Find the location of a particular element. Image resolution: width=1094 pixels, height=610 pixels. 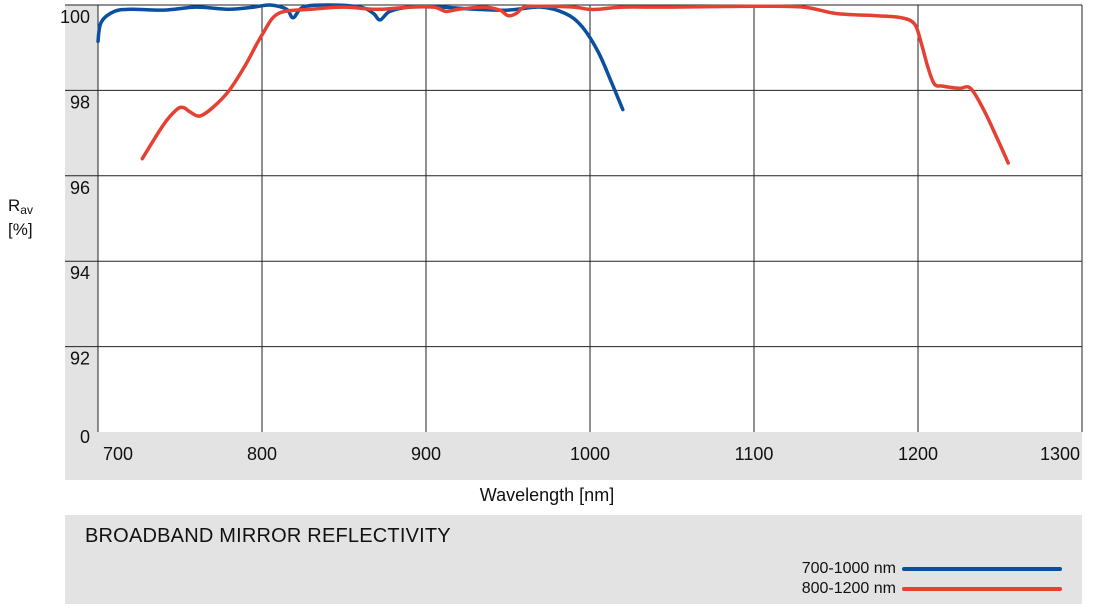

y-axis-label-unit: [%] is located at coordinates (20, 229).